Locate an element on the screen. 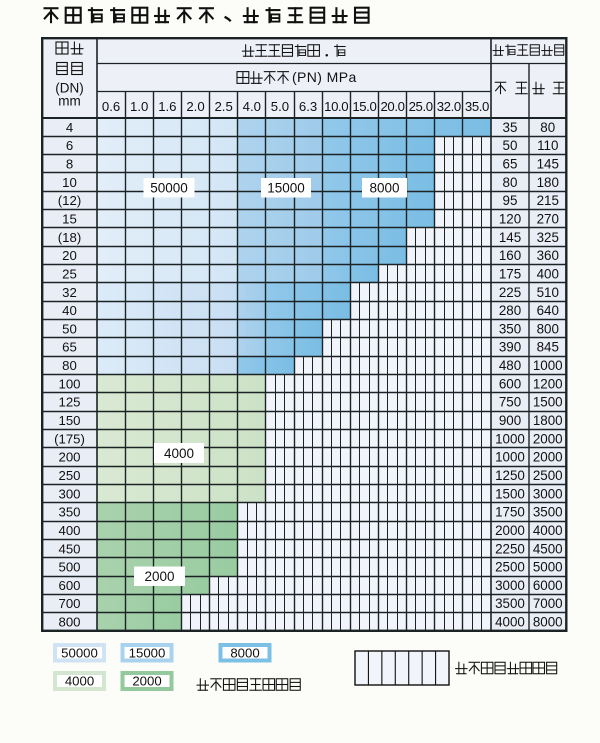  svg-text: 20 is located at coordinates (69, 255).